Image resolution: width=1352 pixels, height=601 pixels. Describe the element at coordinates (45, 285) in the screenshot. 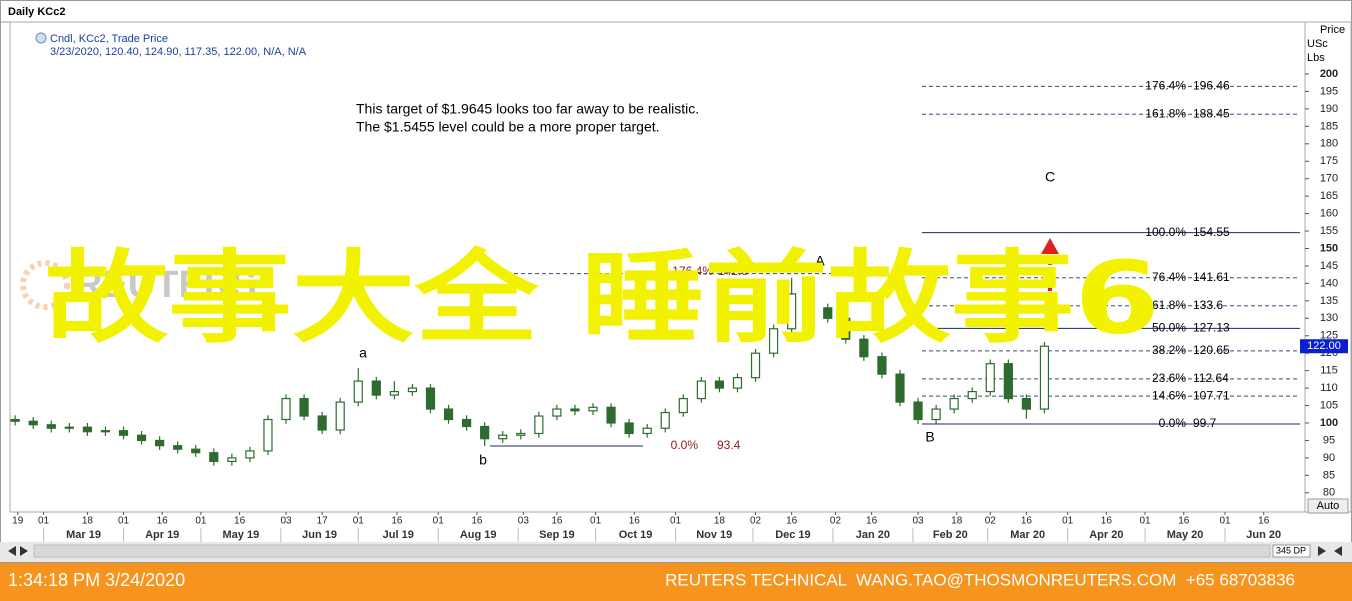

I see `logo-mark` at that location.